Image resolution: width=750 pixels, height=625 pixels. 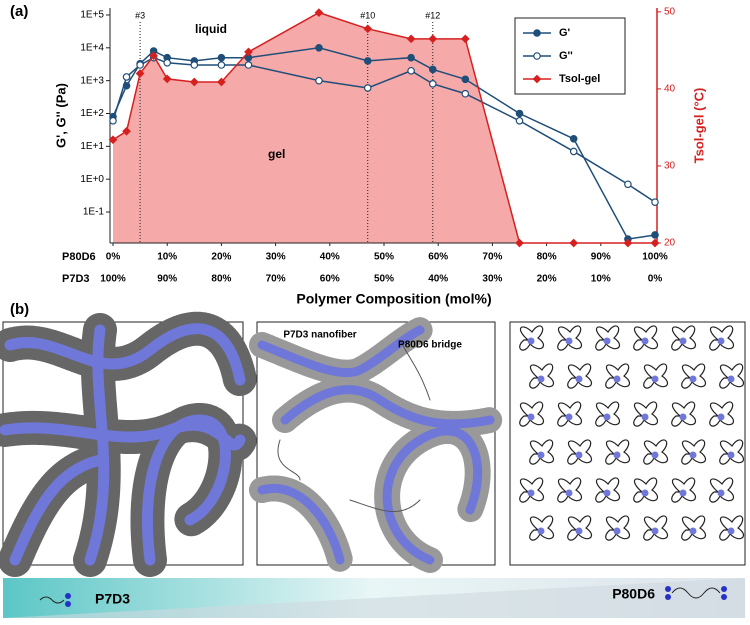 What do you see at coordinates (670, 243) in the screenshot?
I see `y2-tick-label: 20` at bounding box center [670, 243].